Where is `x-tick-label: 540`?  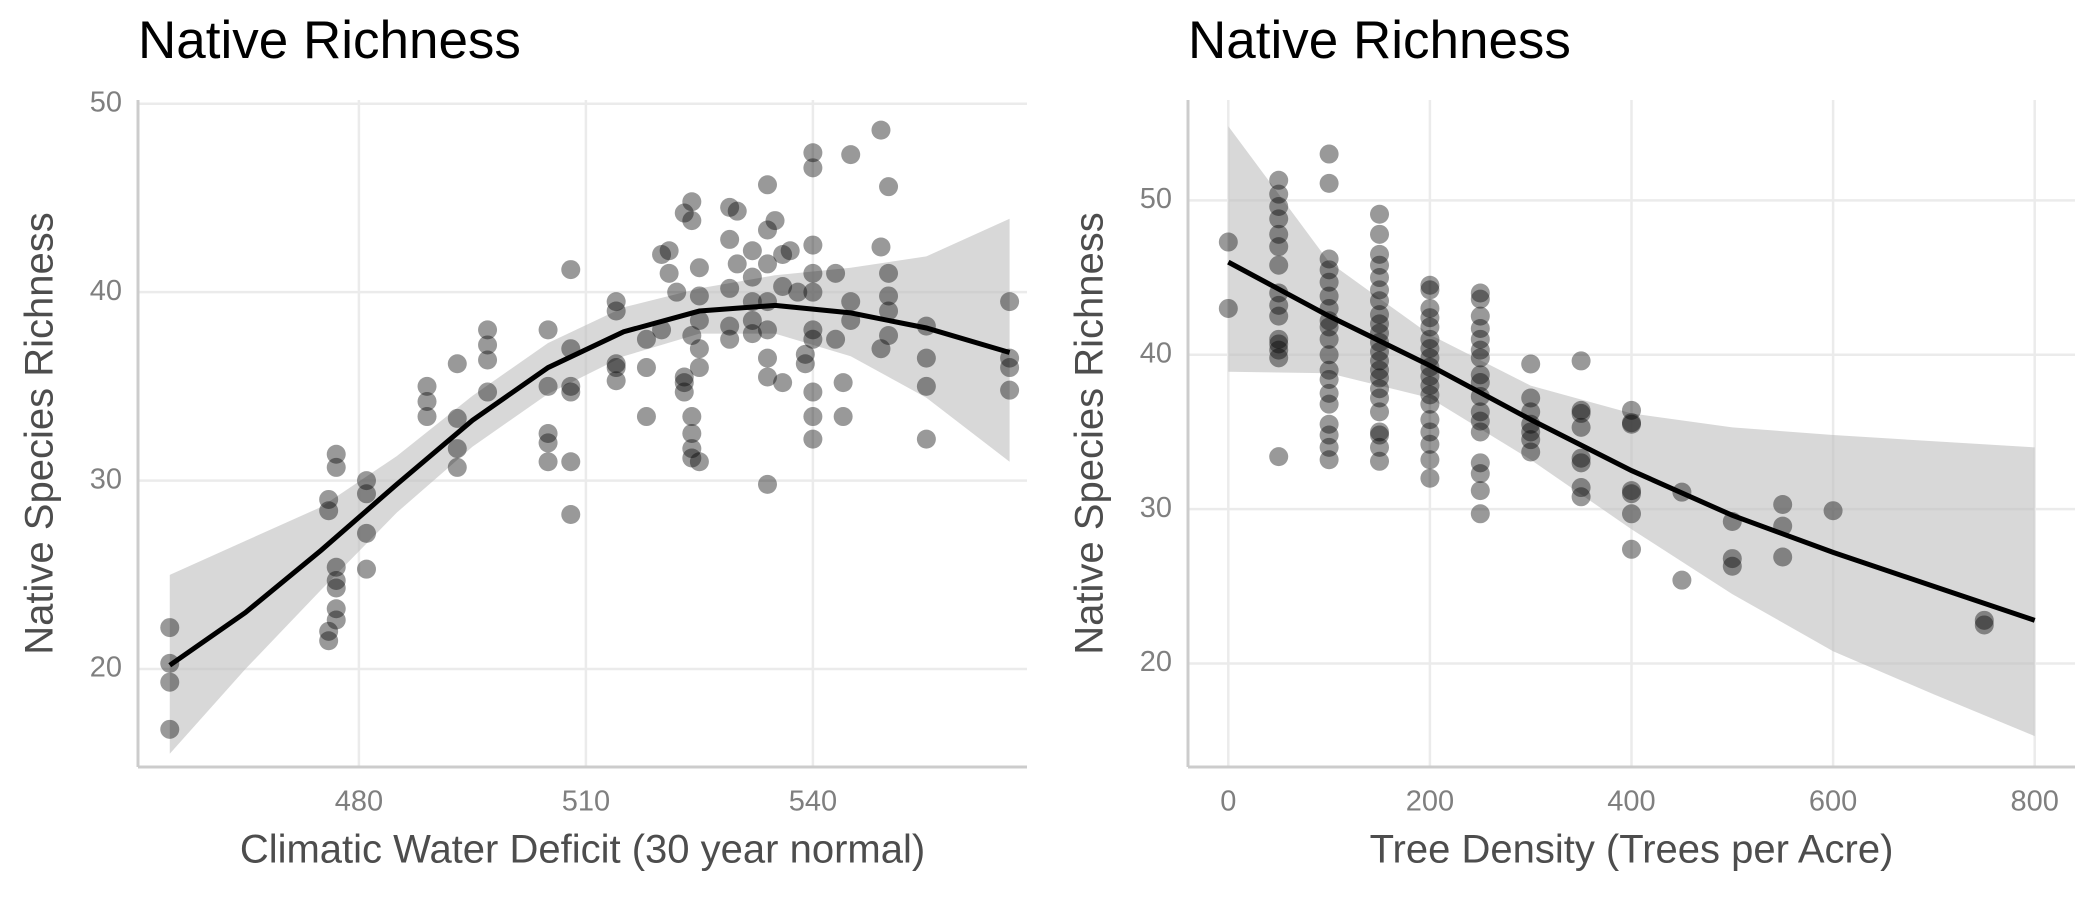 x-tick-label: 540 is located at coordinates (813, 802).